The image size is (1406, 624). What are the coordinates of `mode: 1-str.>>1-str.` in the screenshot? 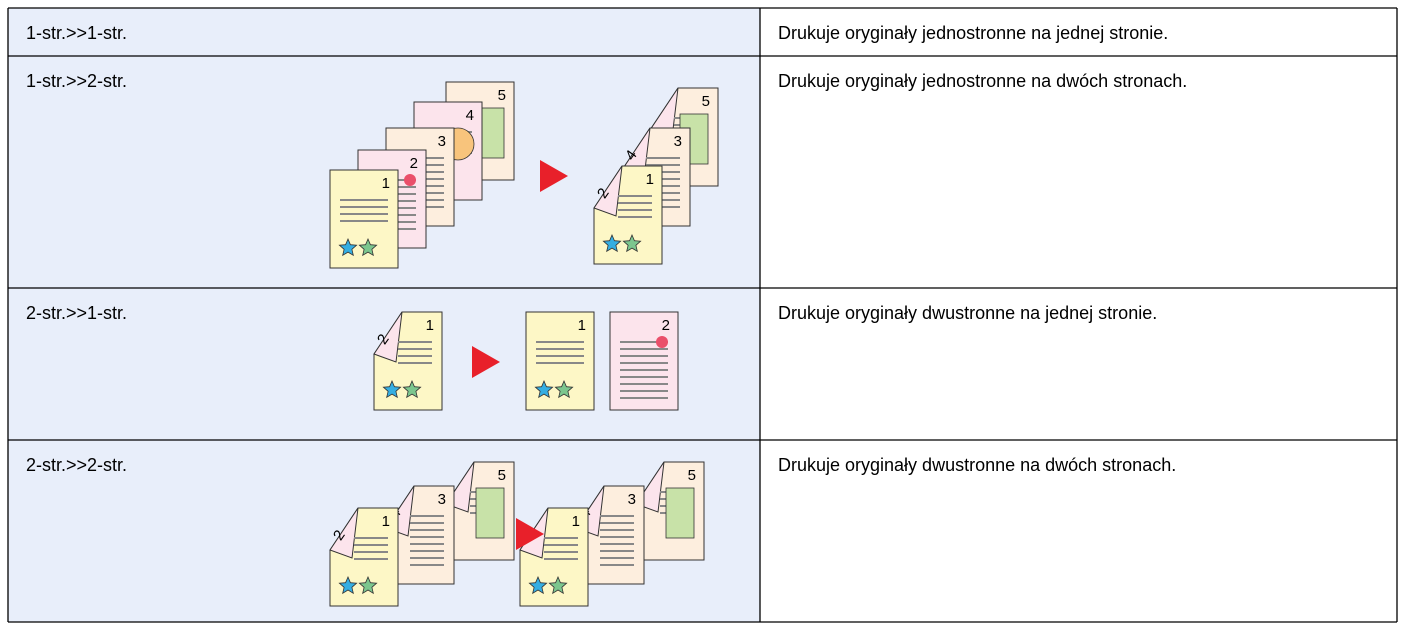 It's located at (76, 33).